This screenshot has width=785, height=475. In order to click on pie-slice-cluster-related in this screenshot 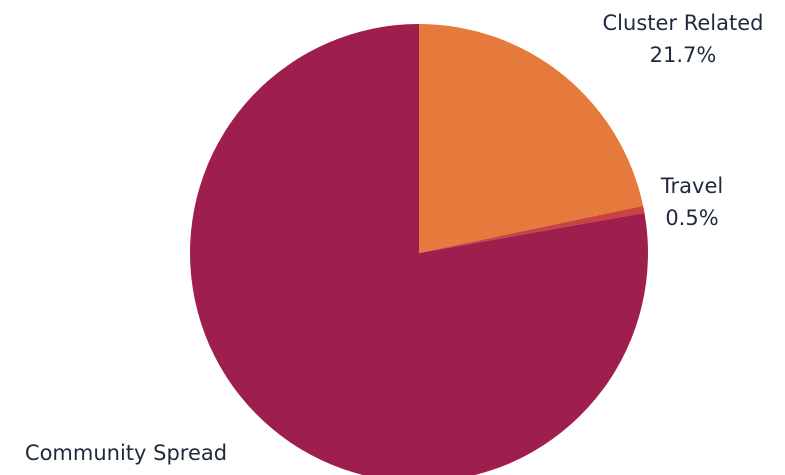, I will do `click(531, 138)`.